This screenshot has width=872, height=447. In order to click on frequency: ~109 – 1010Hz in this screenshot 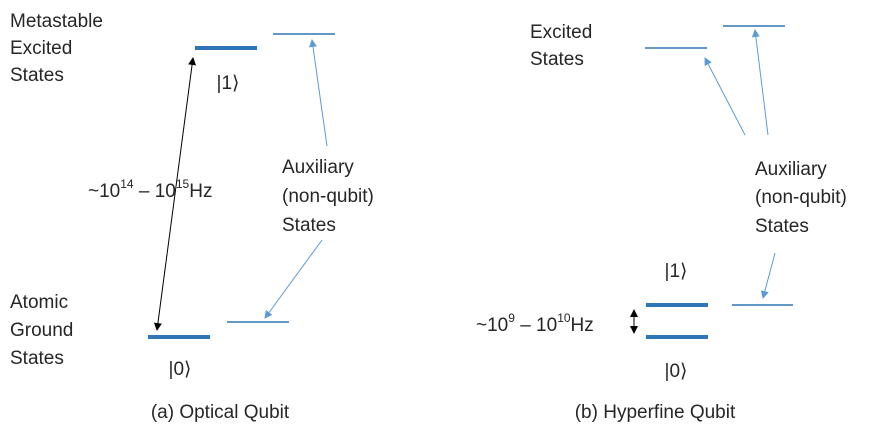, I will do `click(535, 323)`.